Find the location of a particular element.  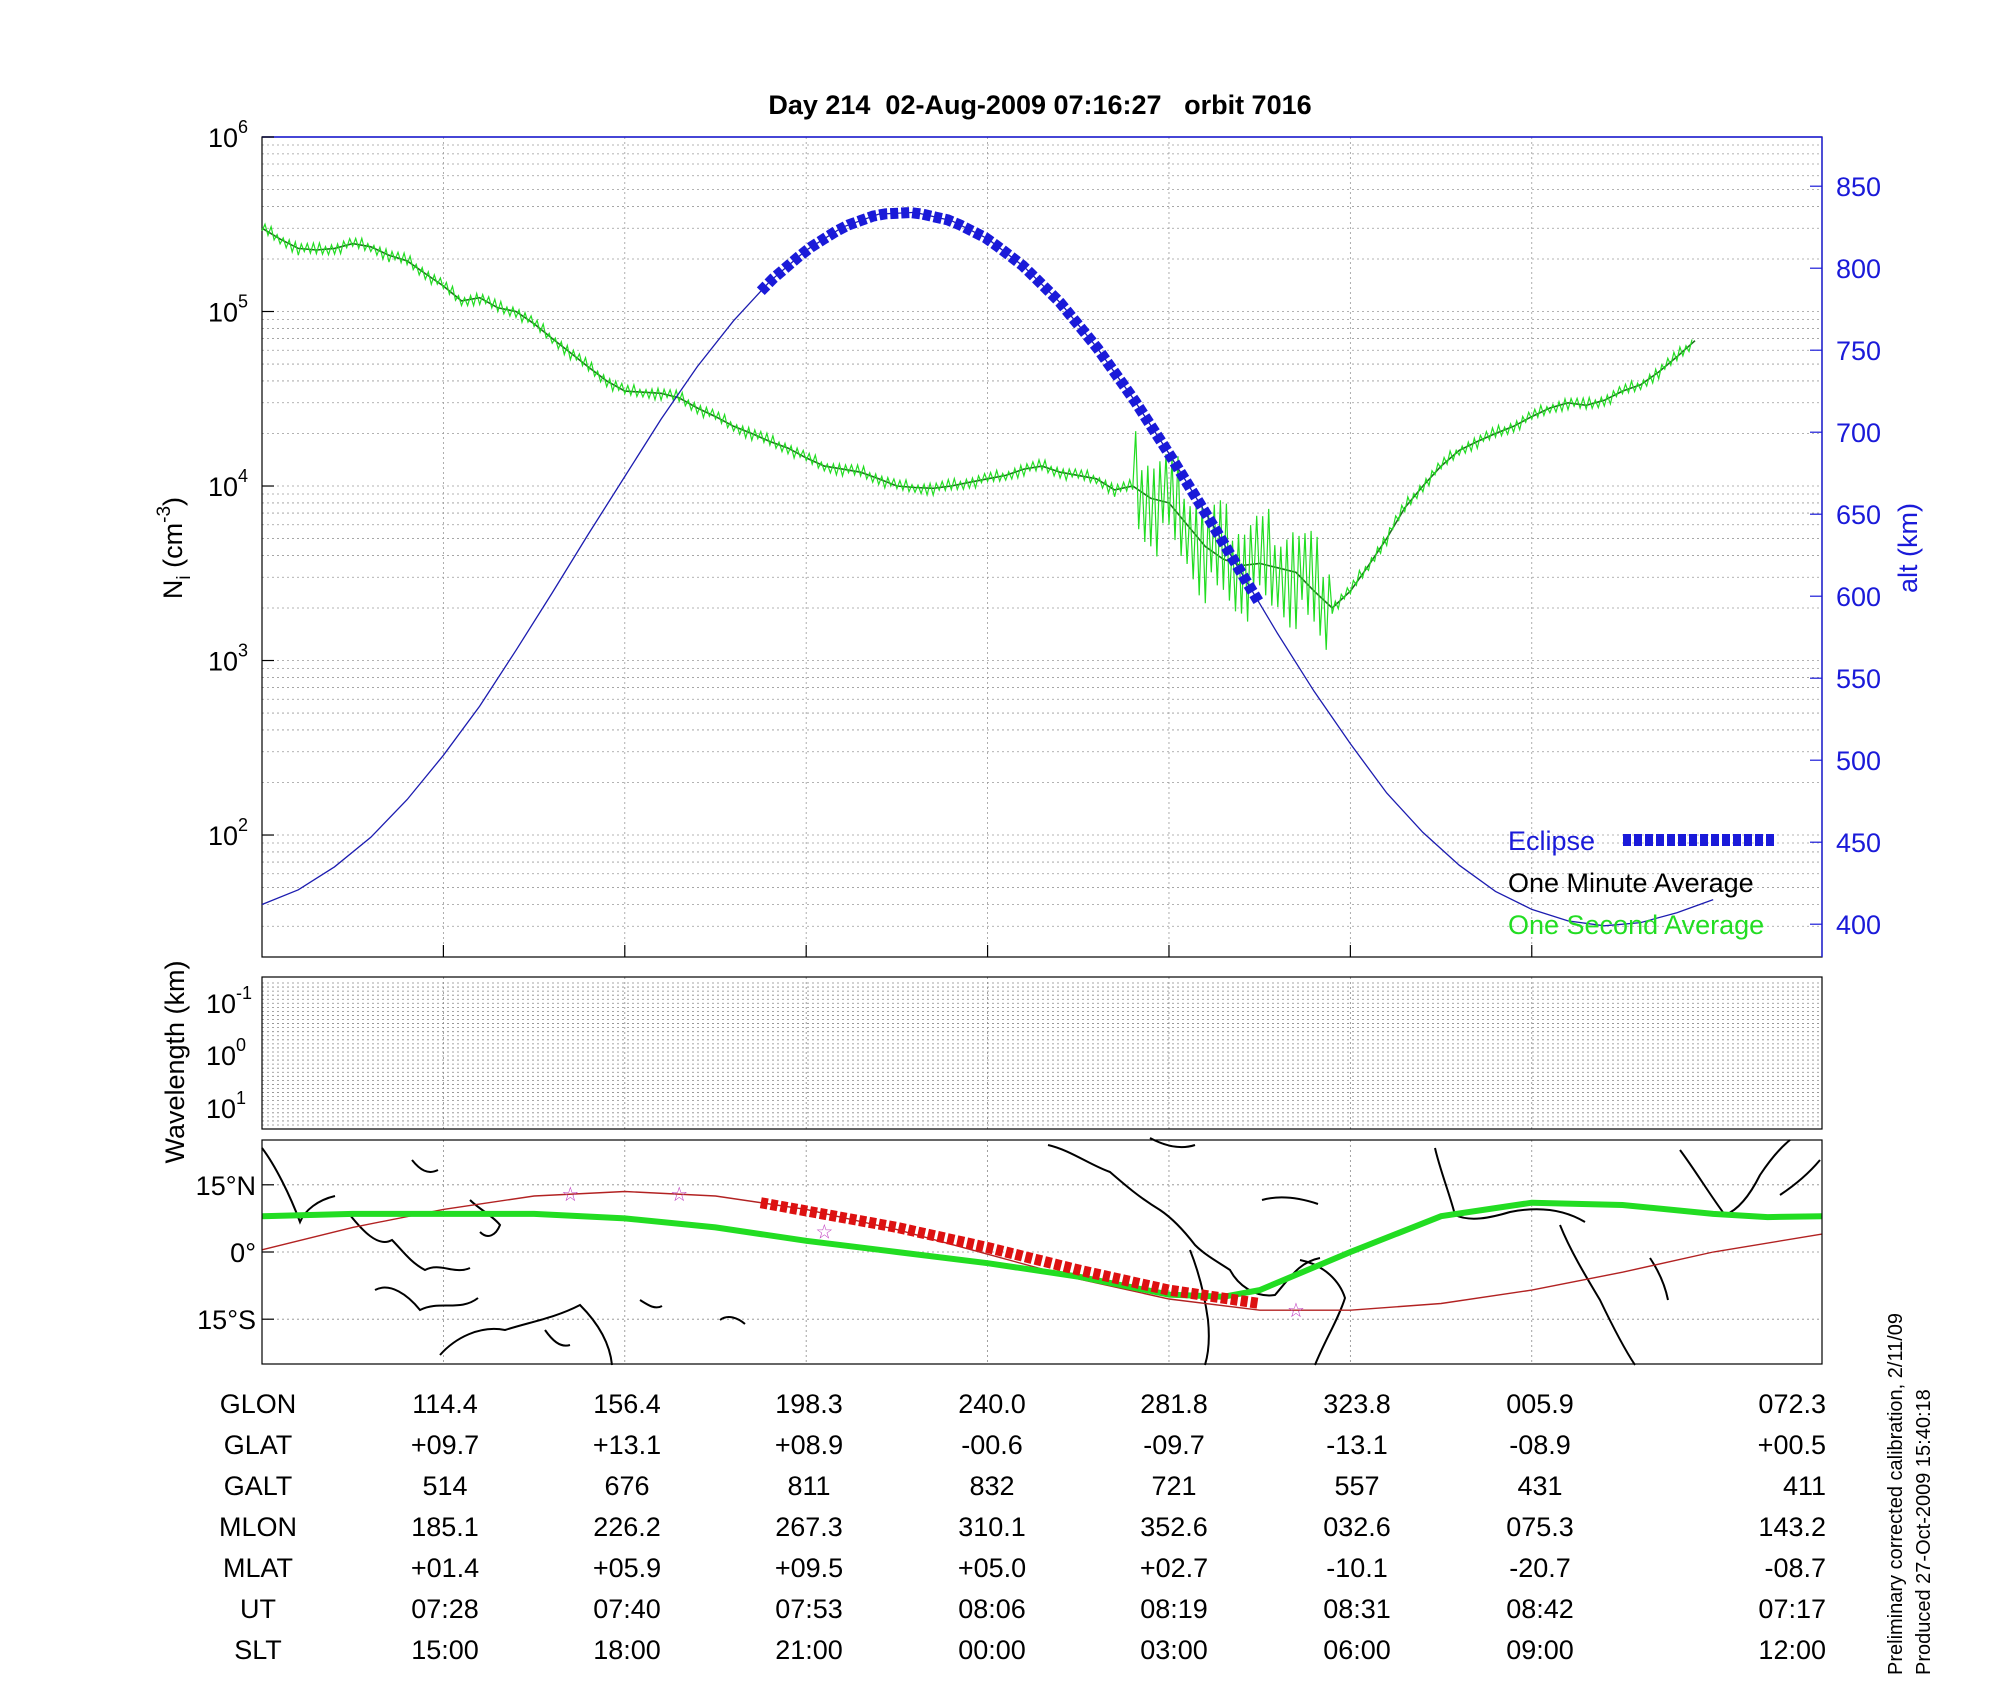

eclipse-segment is located at coordinates (1010, 407).